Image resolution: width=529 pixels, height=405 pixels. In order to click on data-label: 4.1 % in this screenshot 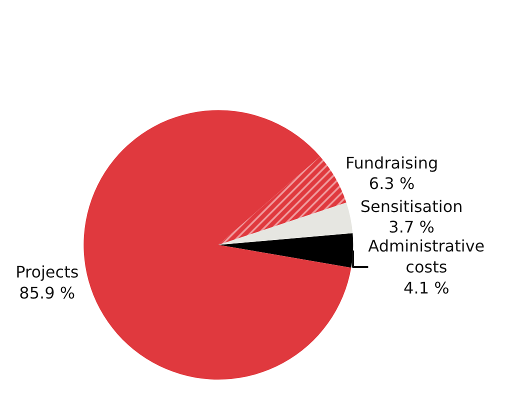, I will do `click(427, 288)`.